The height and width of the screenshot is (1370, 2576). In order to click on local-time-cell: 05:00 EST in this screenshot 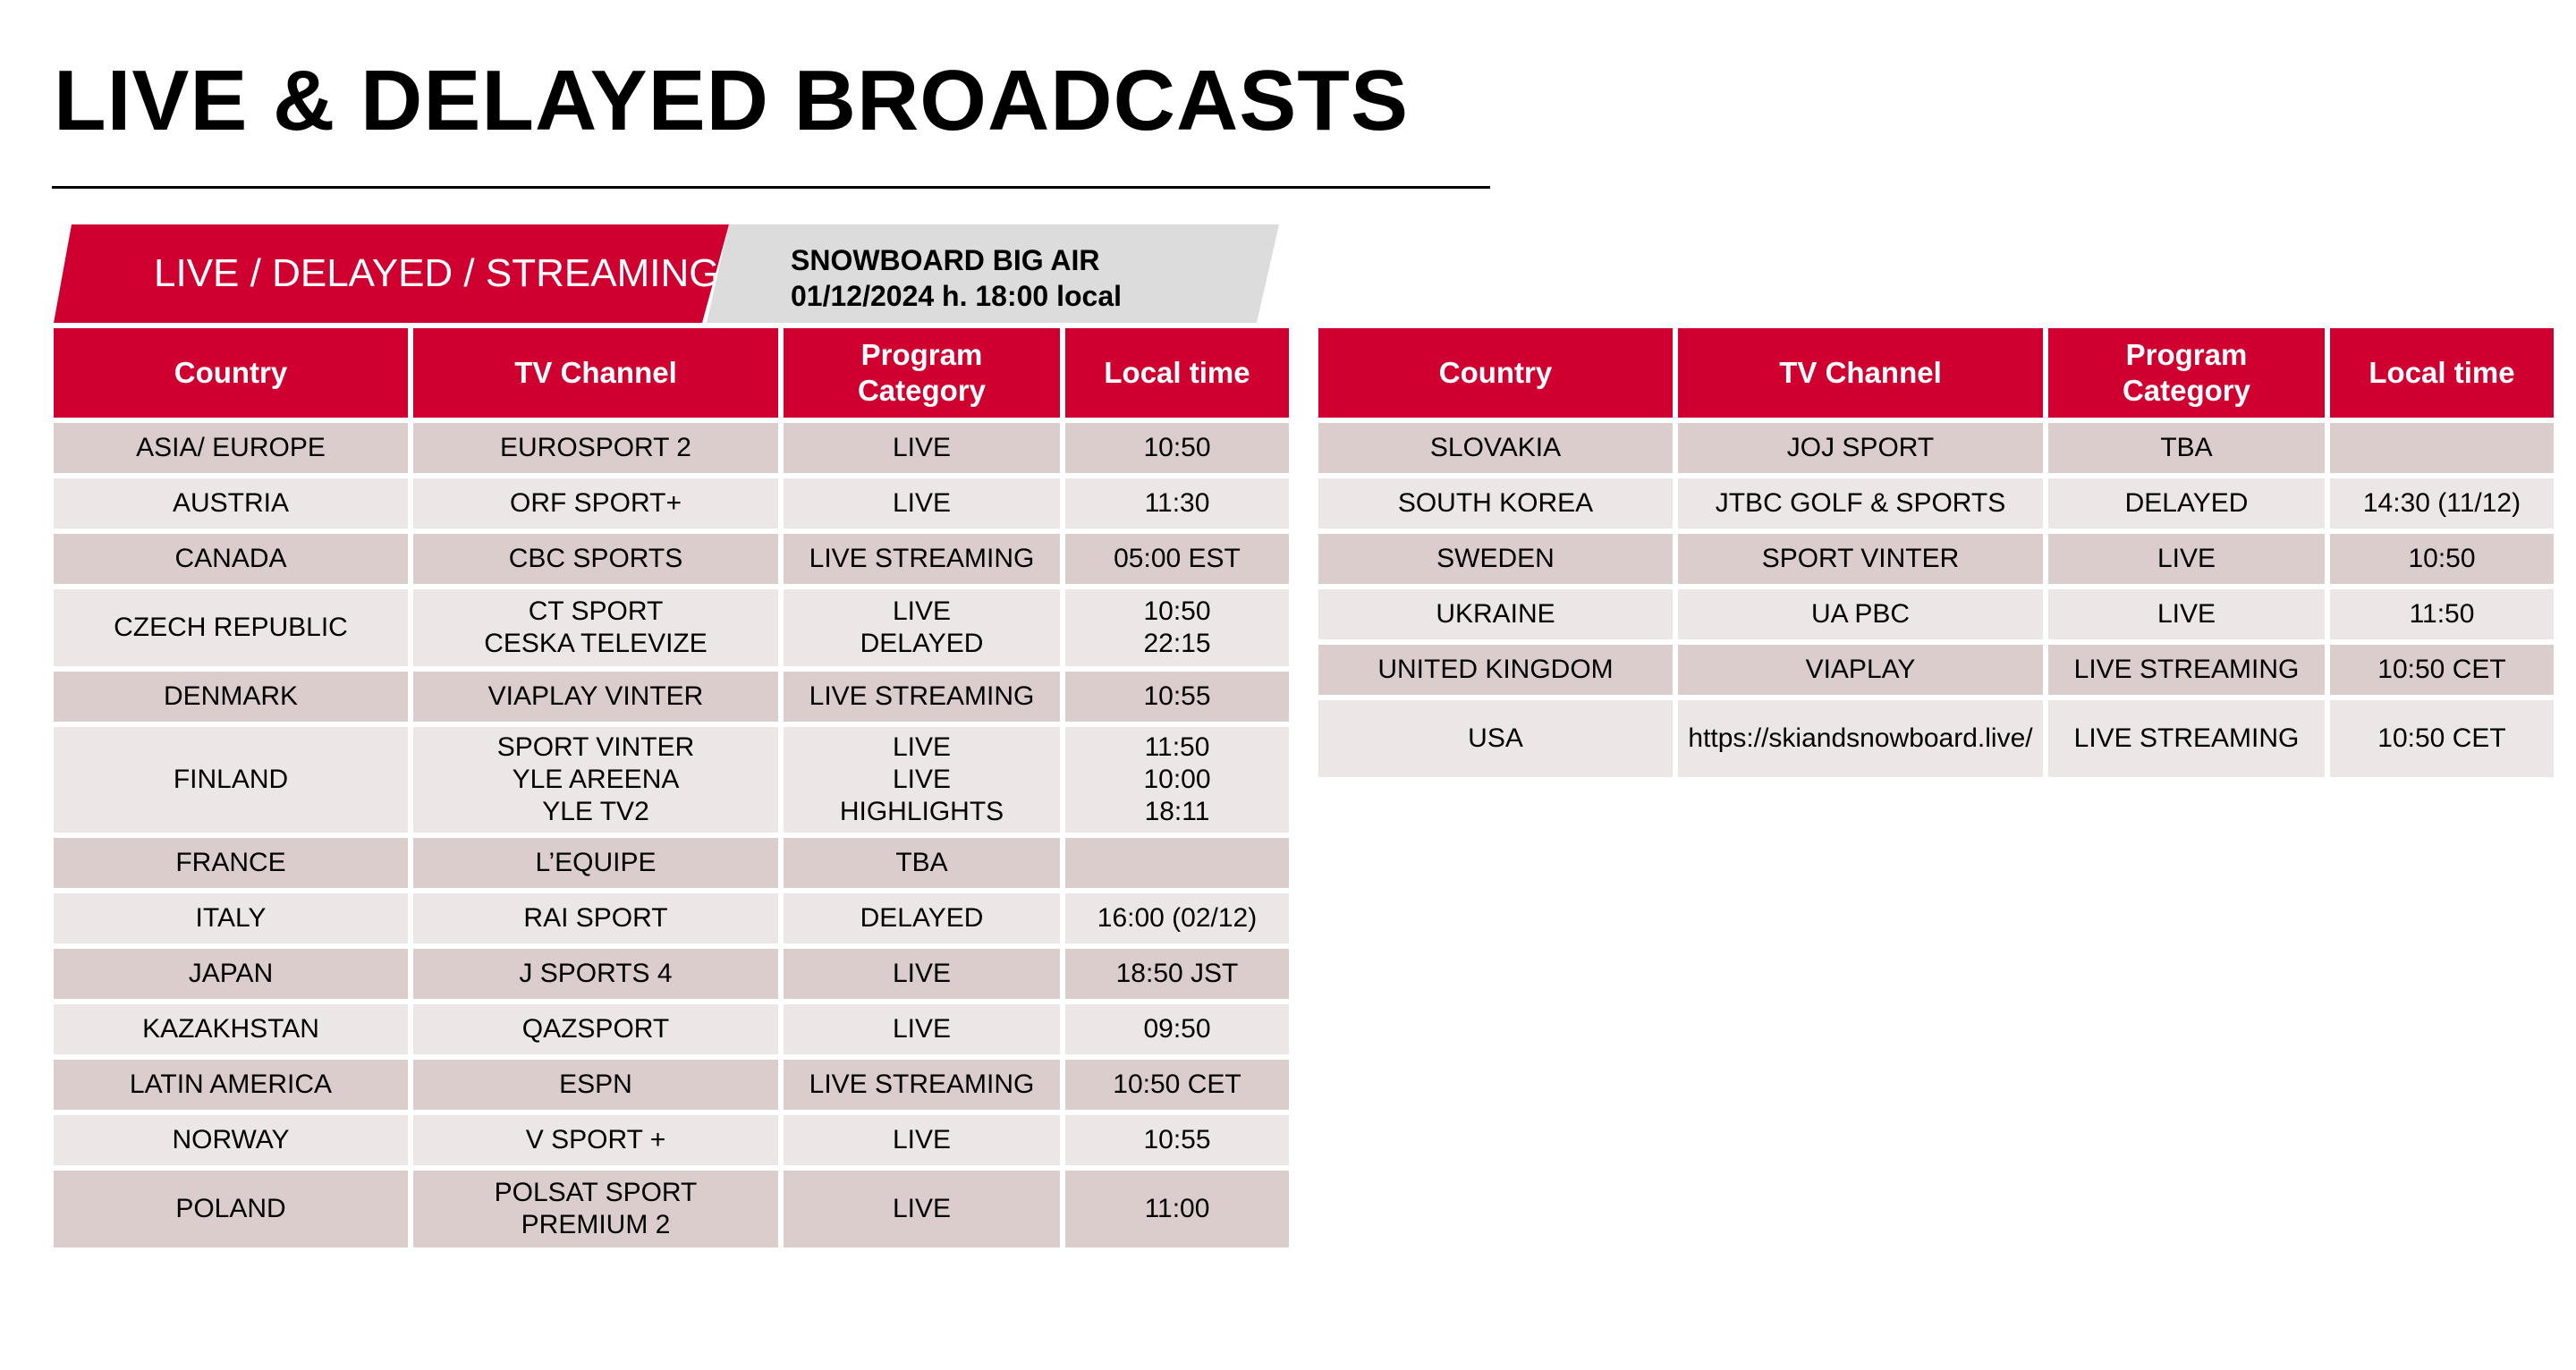, I will do `click(1177, 559)`.